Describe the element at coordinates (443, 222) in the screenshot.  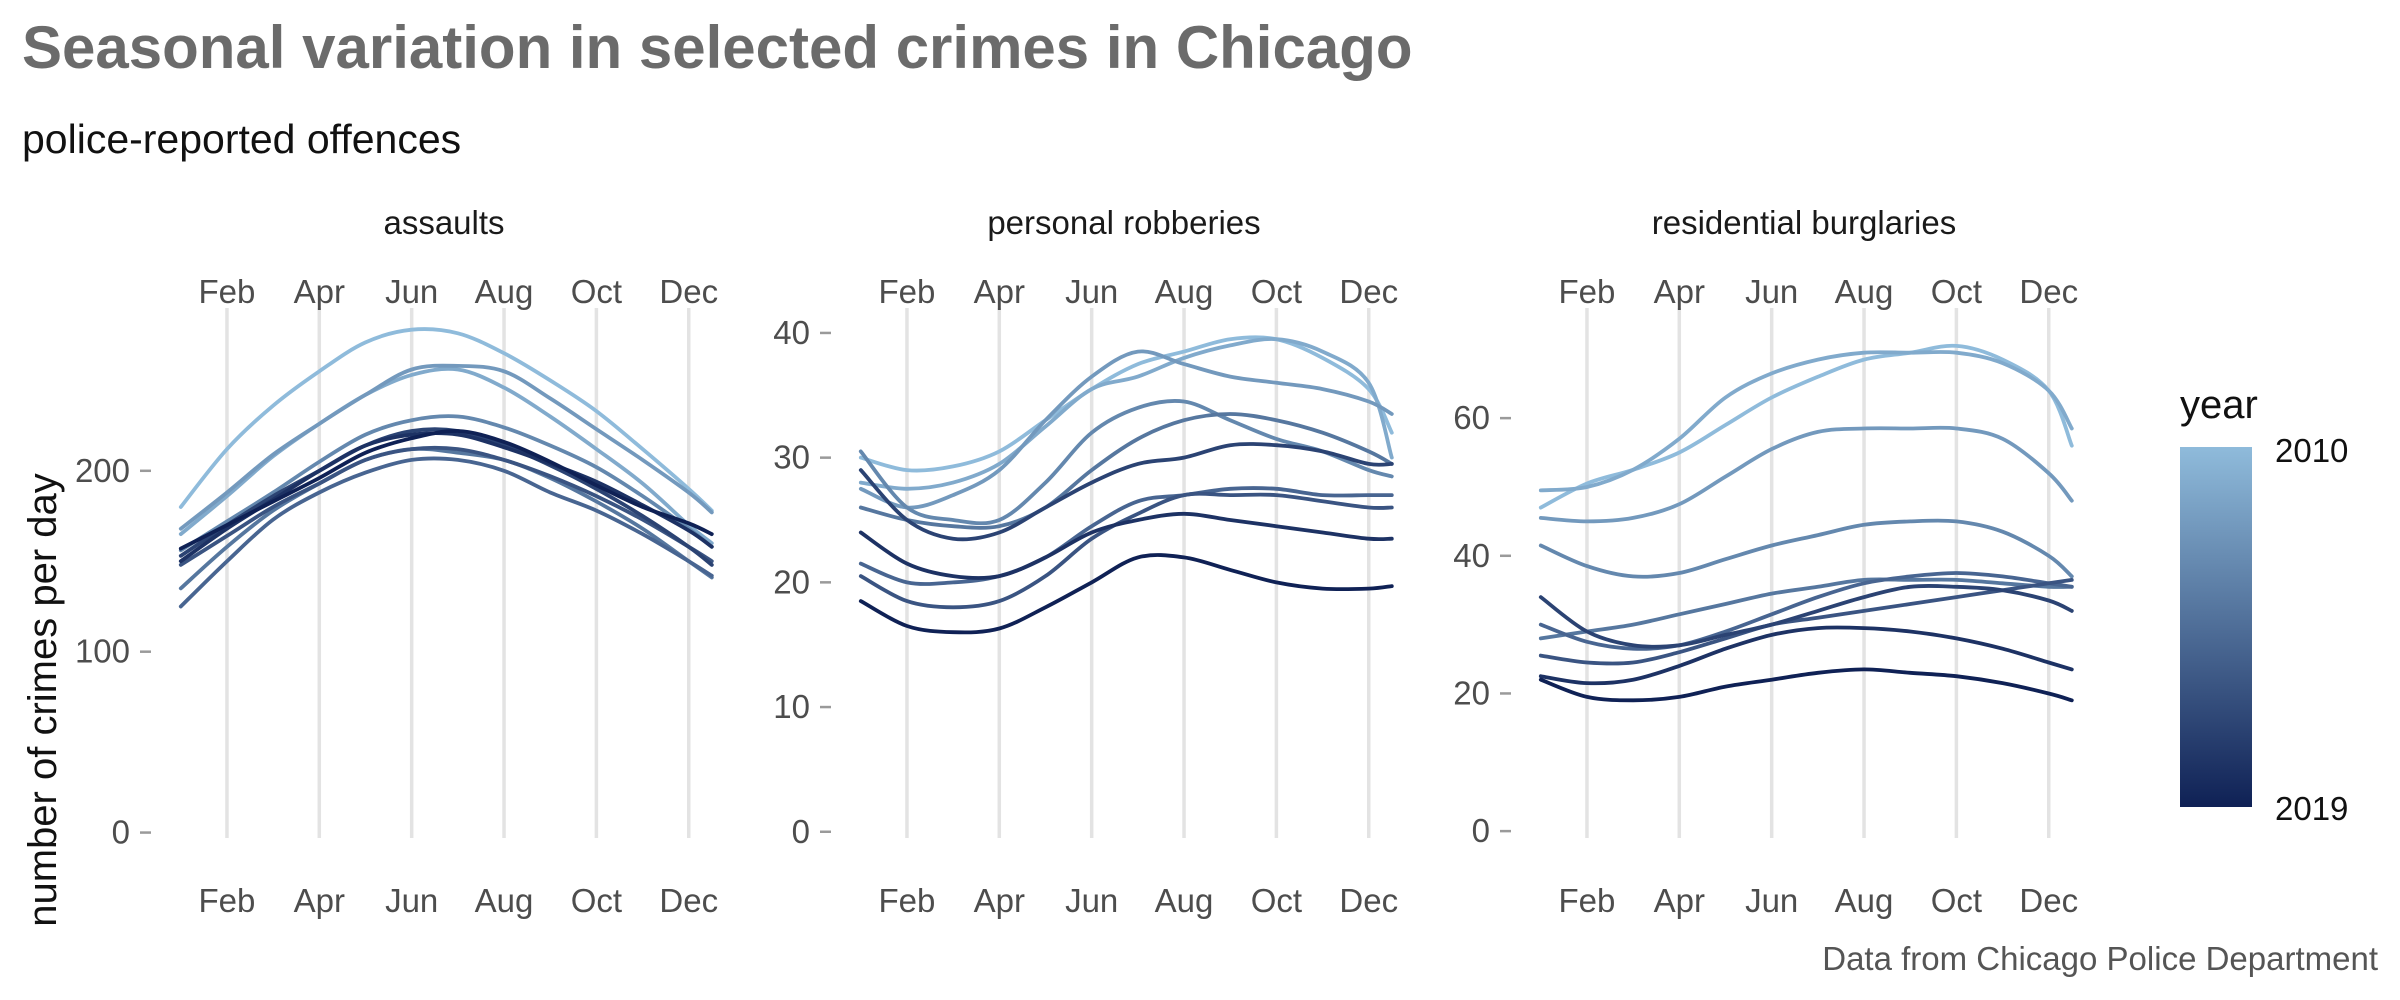
I see `facet-label: assaults` at that location.